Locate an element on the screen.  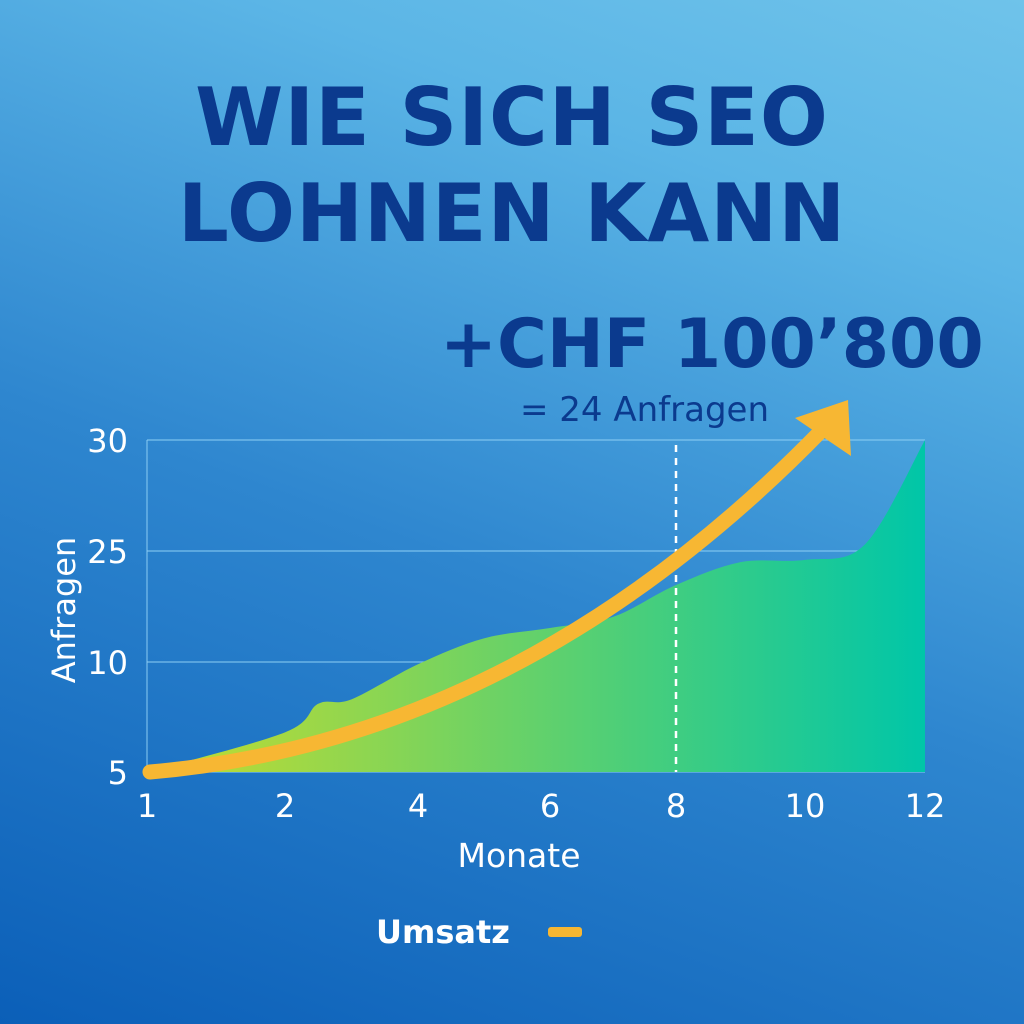
x-tick-label-10: 10 is located at coordinates (805, 806).